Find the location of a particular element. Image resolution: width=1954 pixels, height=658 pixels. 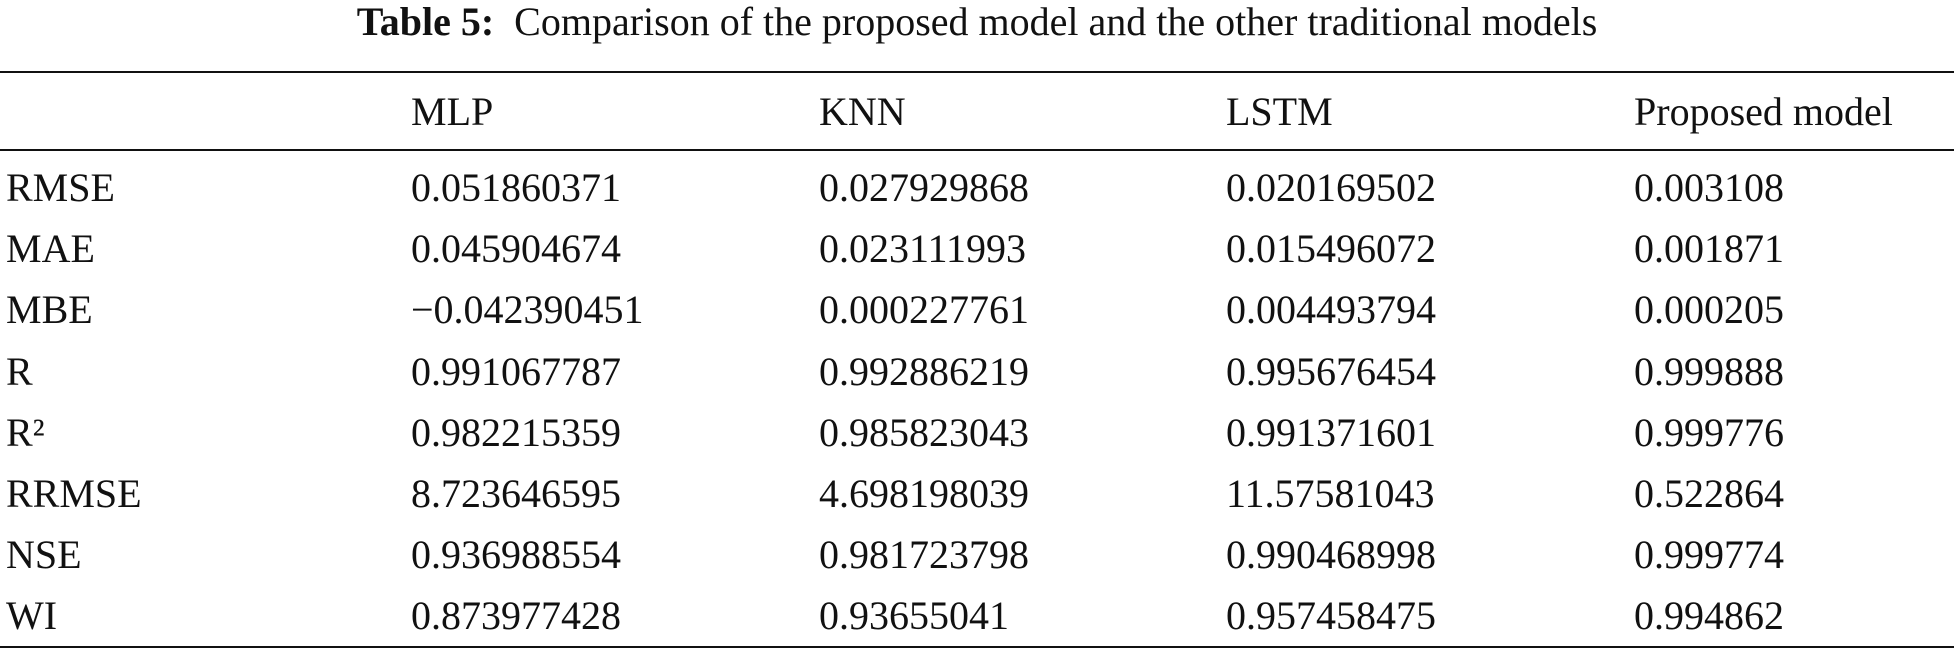

row-label: RRMSE is located at coordinates (74, 493).